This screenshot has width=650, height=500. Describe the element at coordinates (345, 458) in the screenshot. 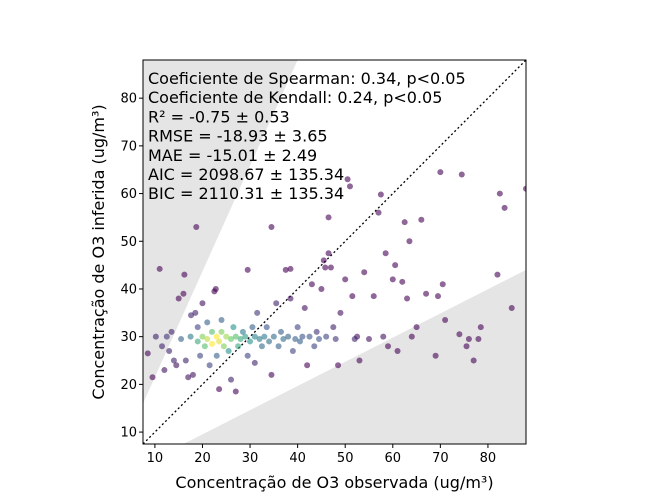

I see `x-tick-label: 50` at that location.